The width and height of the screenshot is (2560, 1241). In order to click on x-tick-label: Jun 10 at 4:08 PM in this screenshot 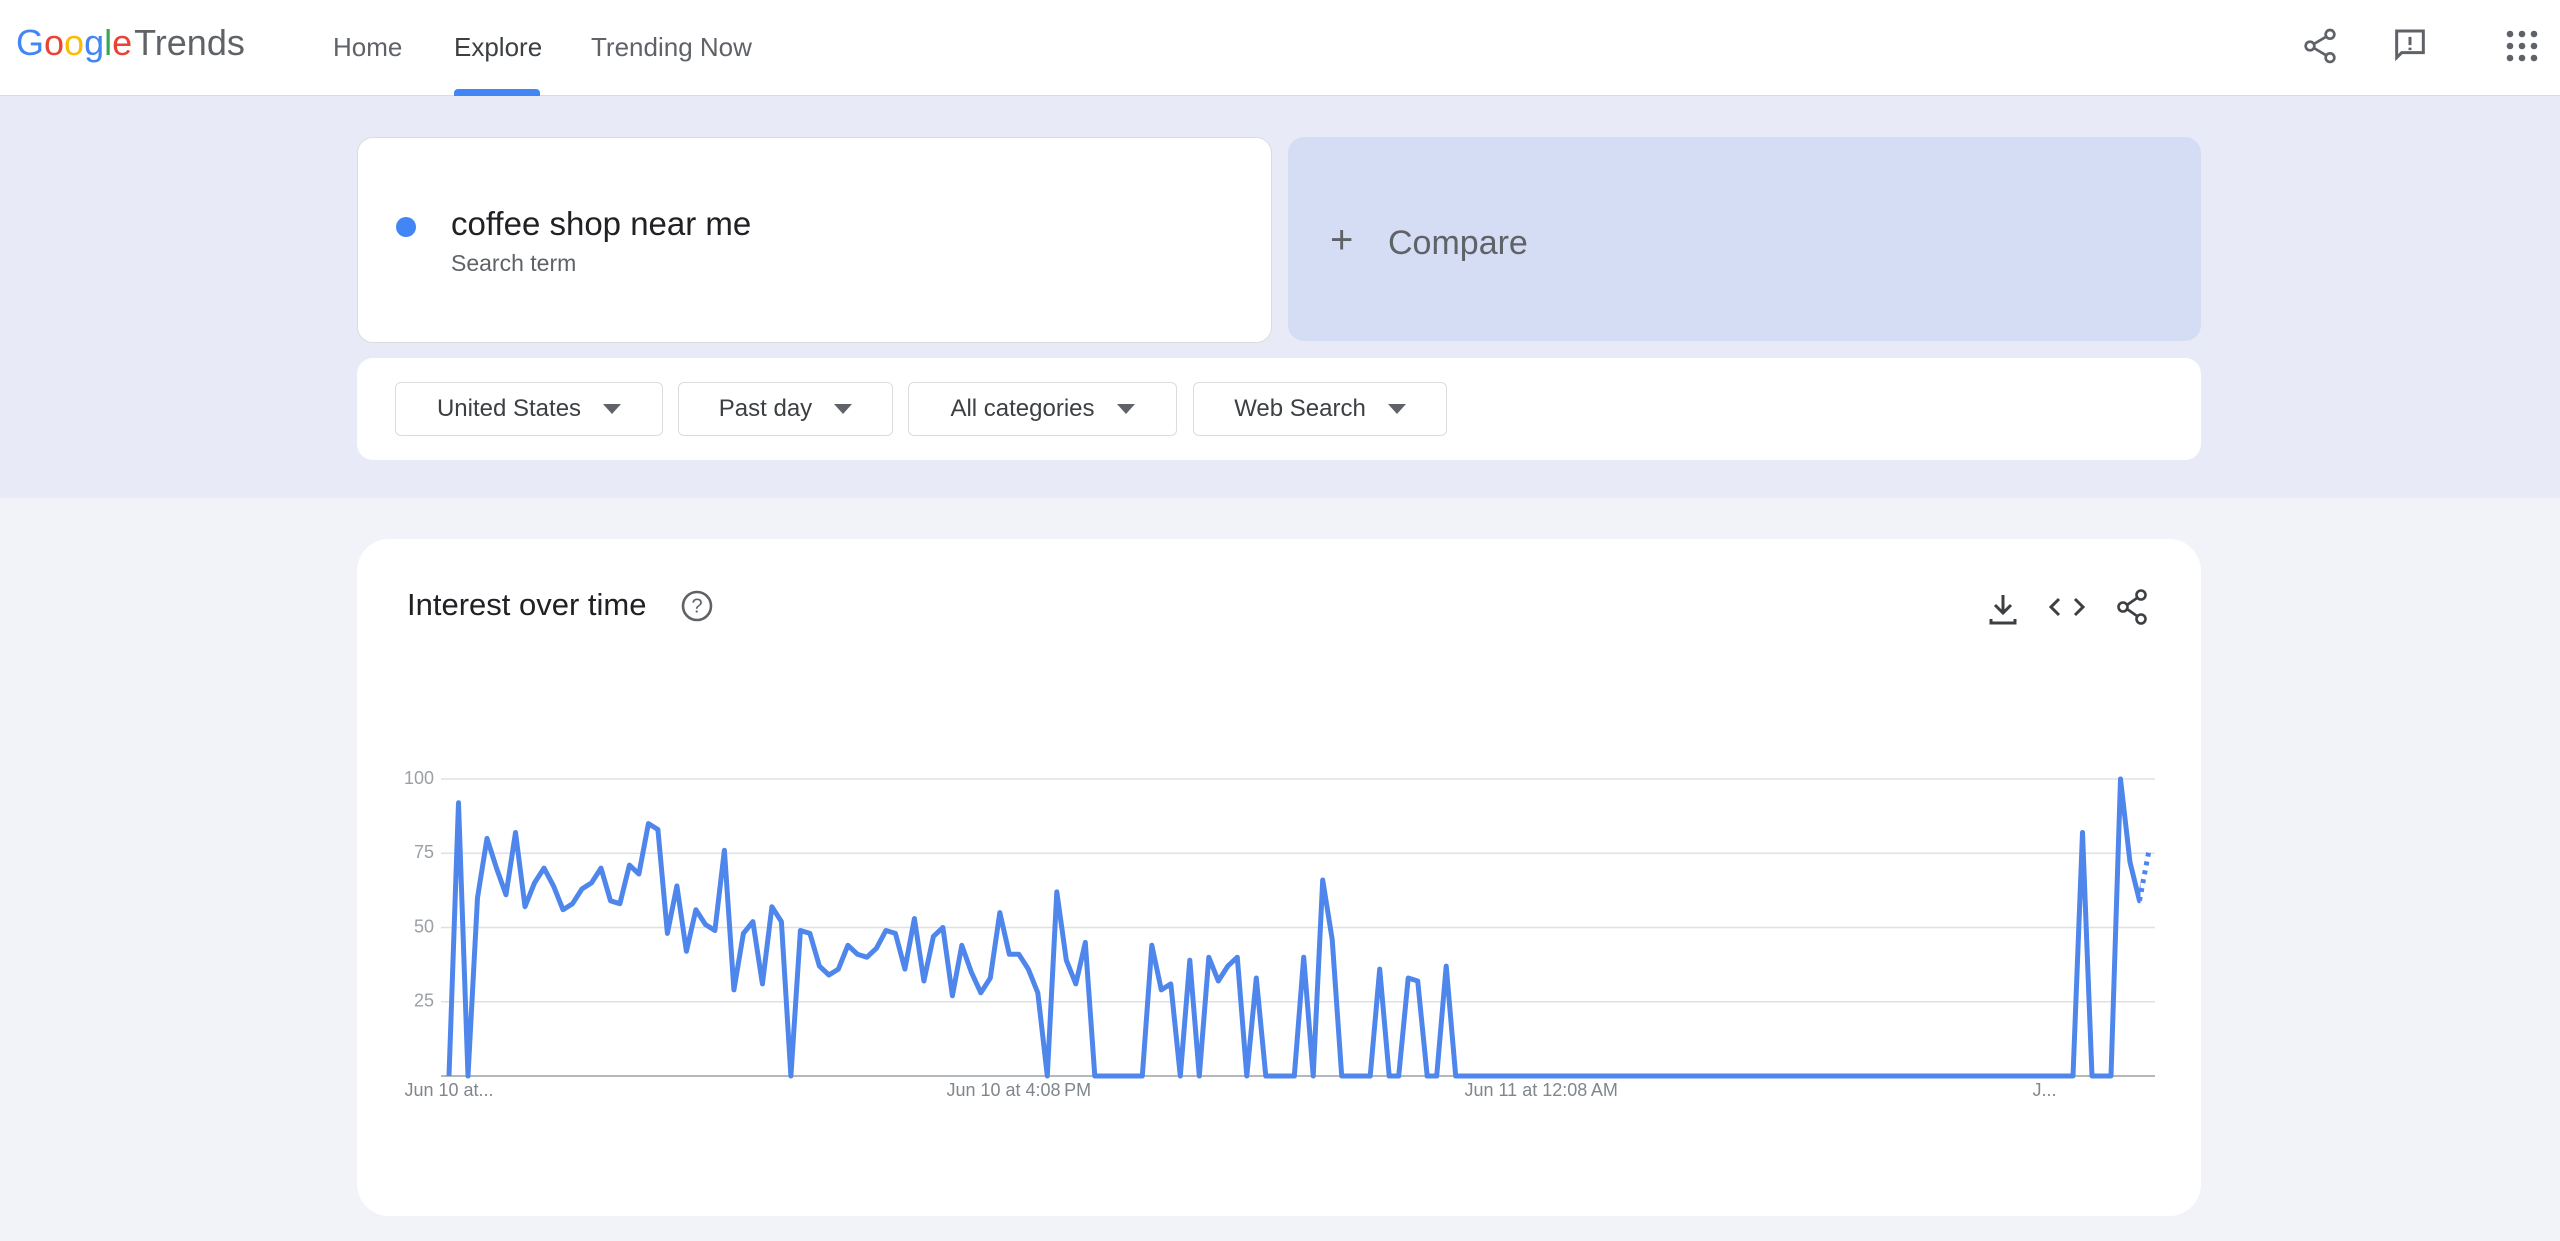, I will do `click(1018, 1090)`.